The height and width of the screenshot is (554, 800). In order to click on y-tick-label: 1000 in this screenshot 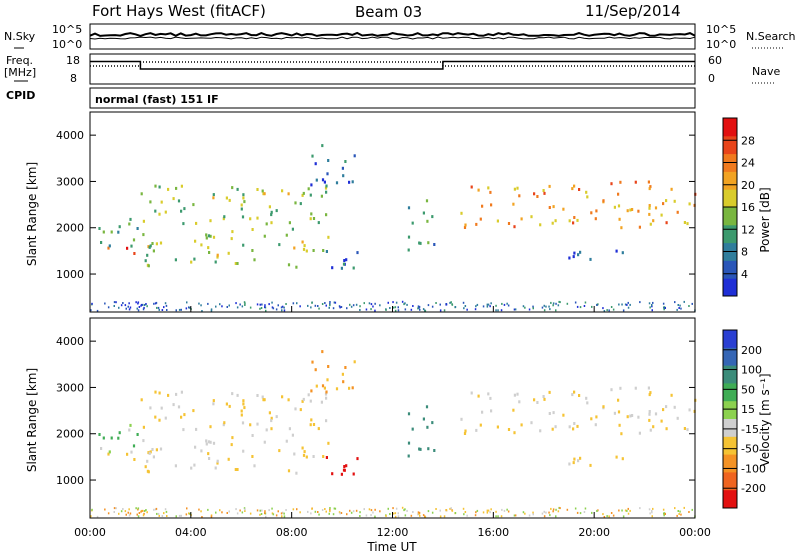, I will do `click(70, 480)`.